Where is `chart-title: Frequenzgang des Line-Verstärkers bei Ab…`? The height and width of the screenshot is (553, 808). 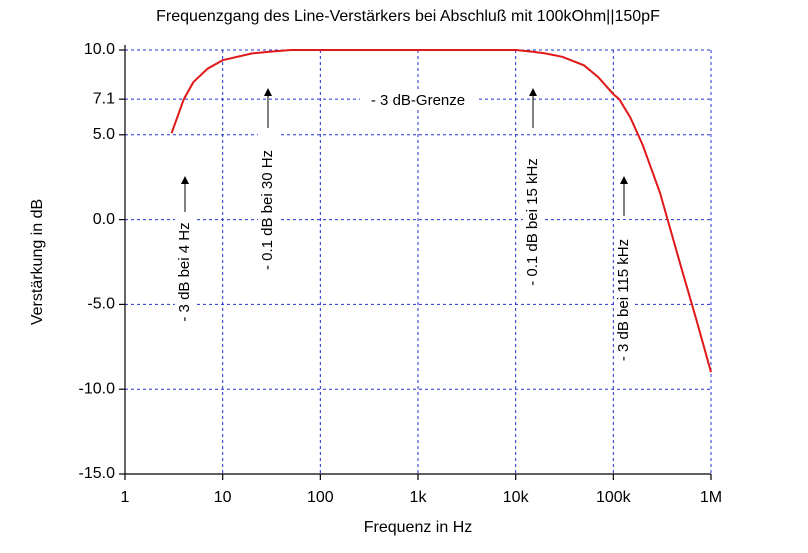
chart-title: Frequenzgang des Line-Verstärkers bei Ab… is located at coordinates (408, 16).